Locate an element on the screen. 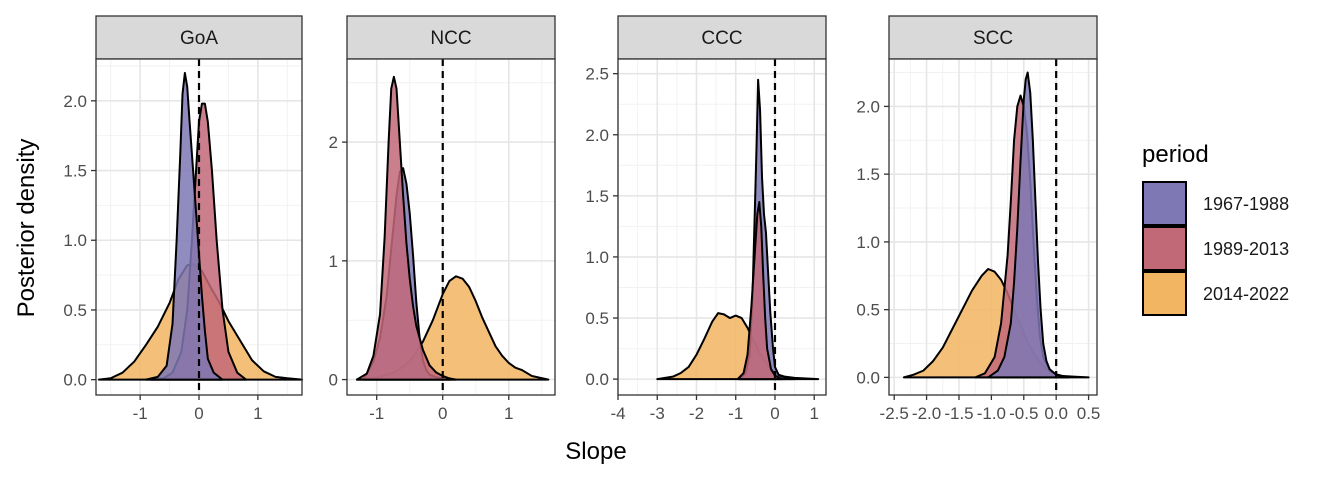 This screenshot has width=1344, height=480. y-axis-title: Posterior density is located at coordinates (26, 228).